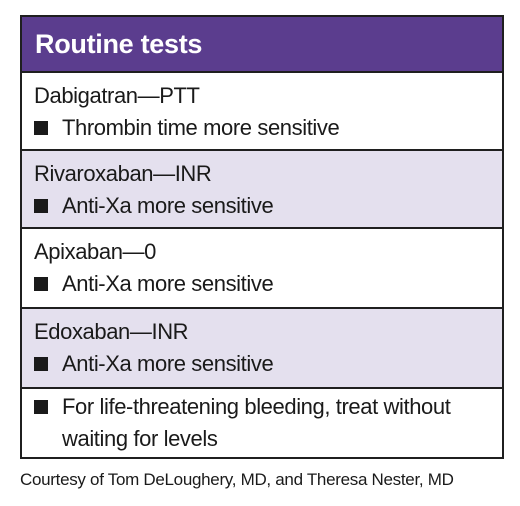 Image resolution: width=520 pixels, height=506 pixels. Describe the element at coordinates (117, 95) in the screenshot. I see `drug-heading: Dabigatran—PTT` at that location.